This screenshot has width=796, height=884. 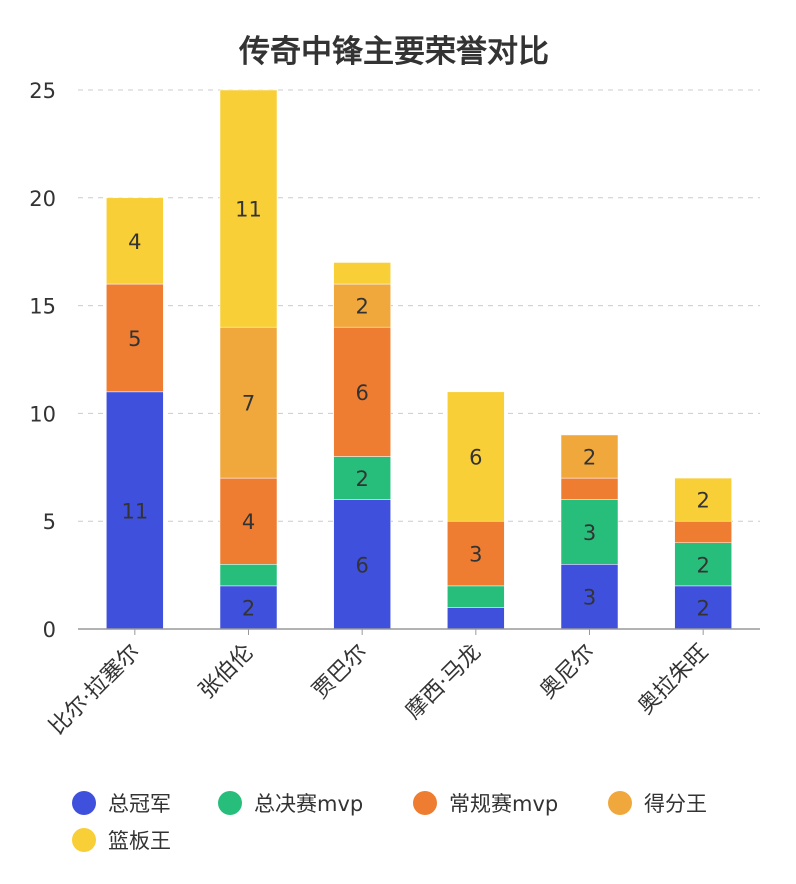 What do you see at coordinates (42, 91) in the screenshot?
I see `y-tick-label: 25` at bounding box center [42, 91].